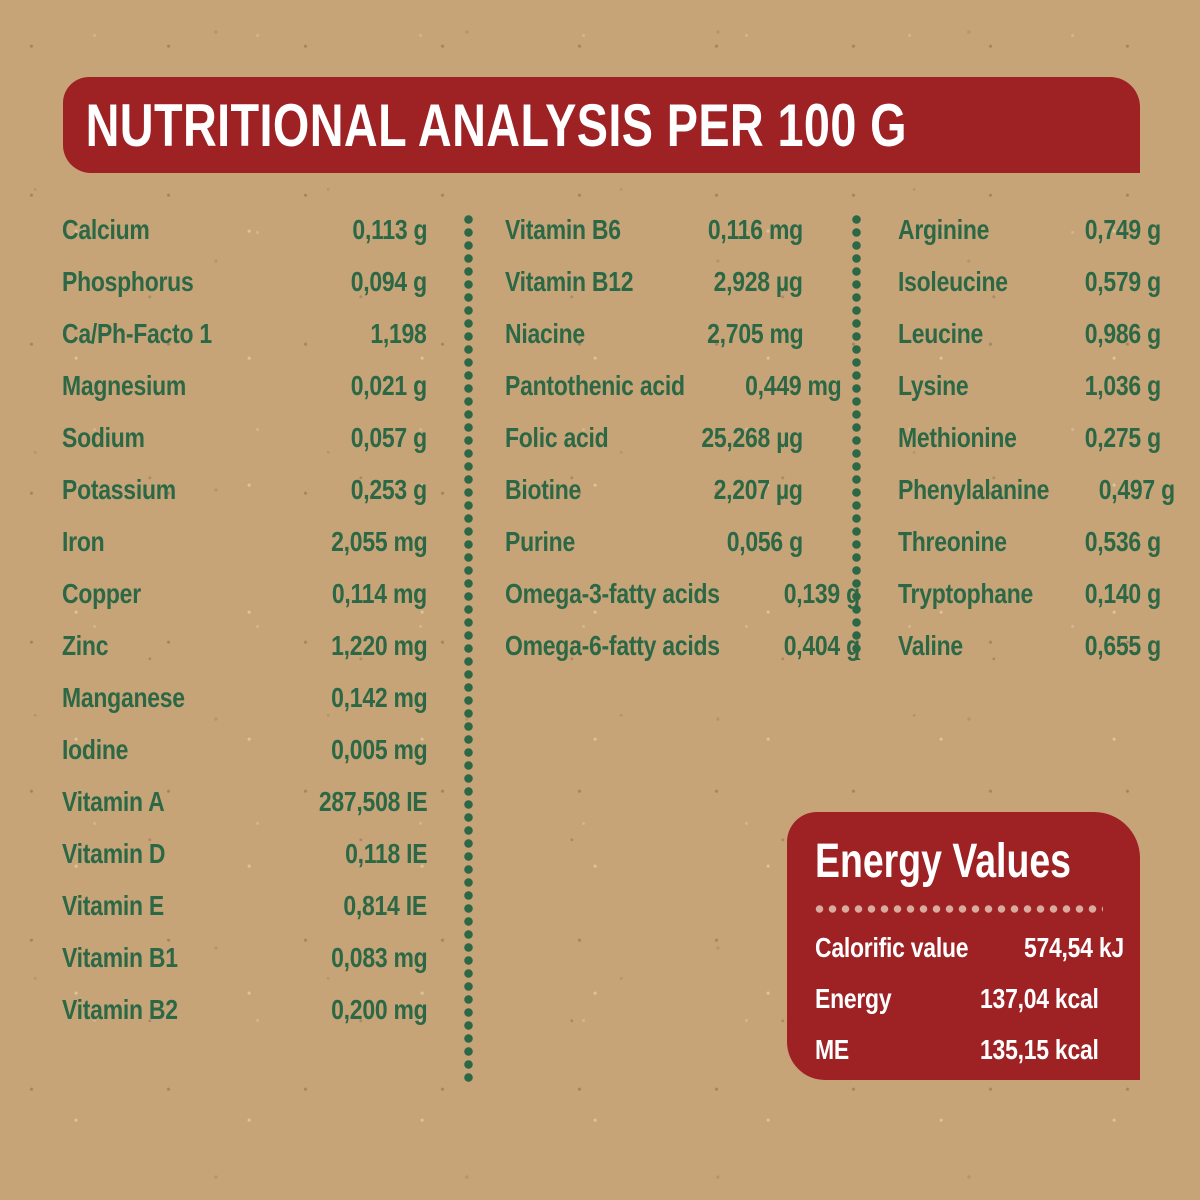  I want to click on nutrient-value: 0,404 g, so click(821, 645).